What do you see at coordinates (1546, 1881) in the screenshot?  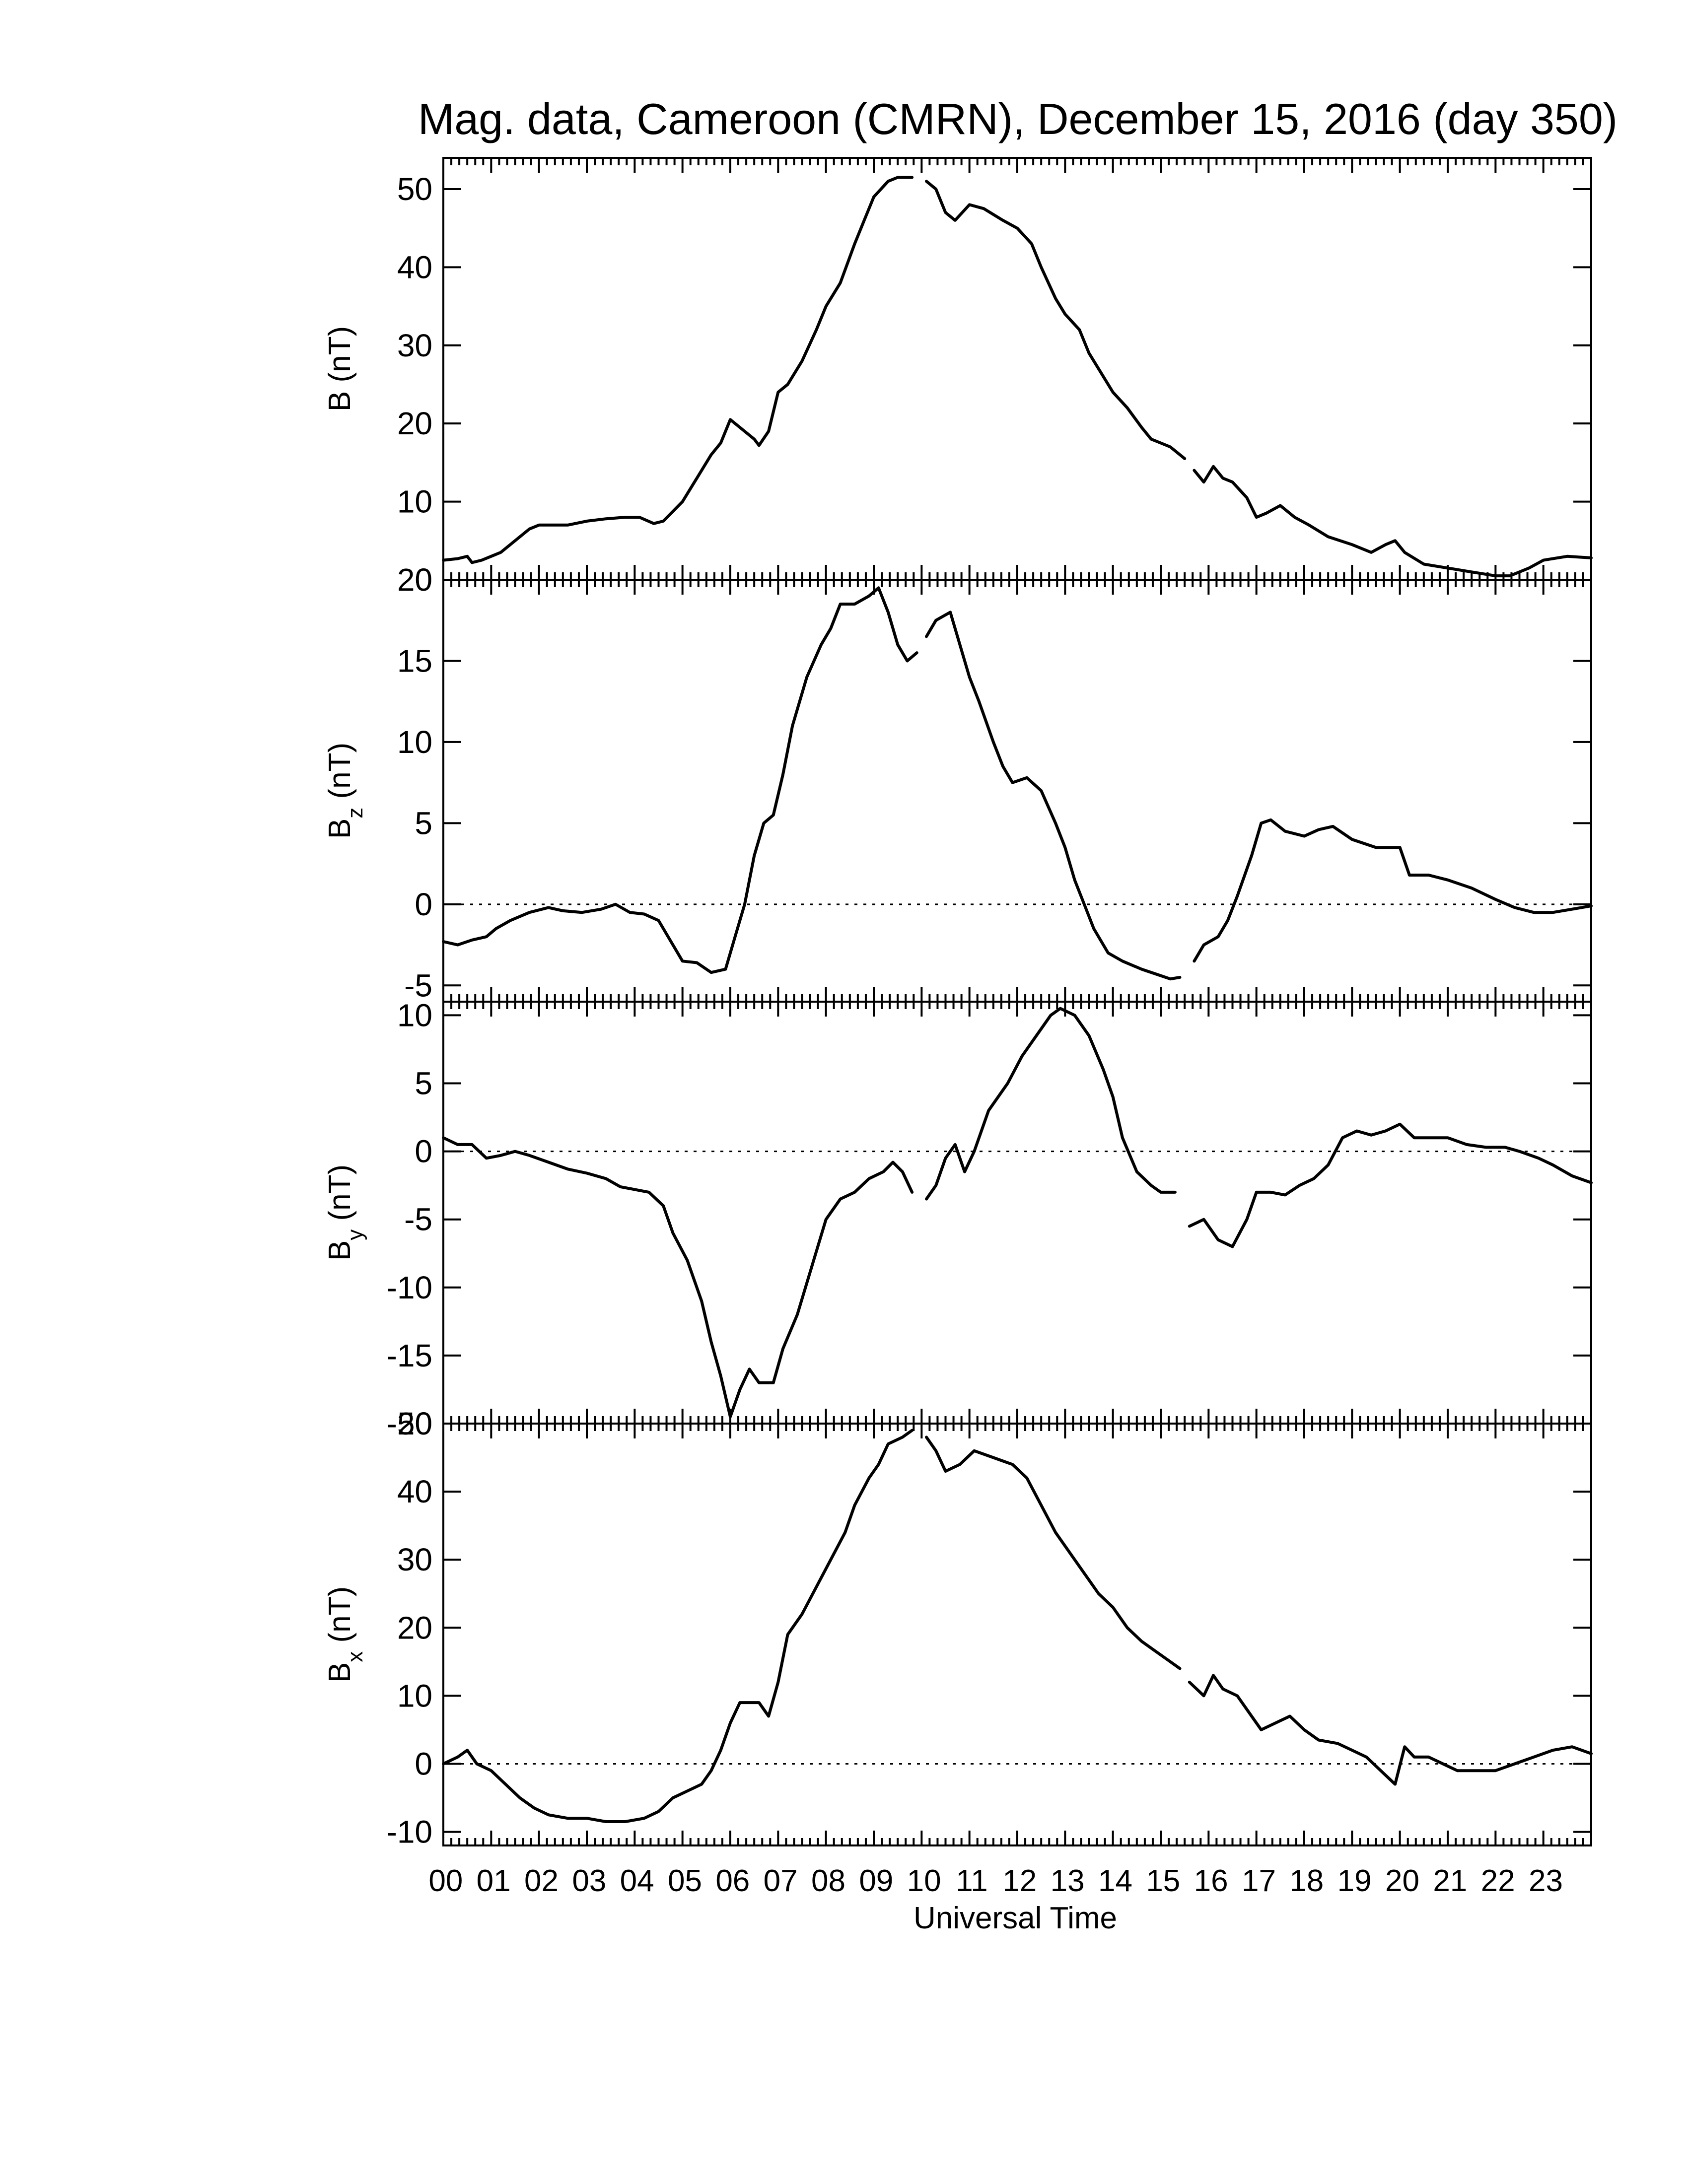 I see `x-tick-label: 23` at bounding box center [1546, 1881].